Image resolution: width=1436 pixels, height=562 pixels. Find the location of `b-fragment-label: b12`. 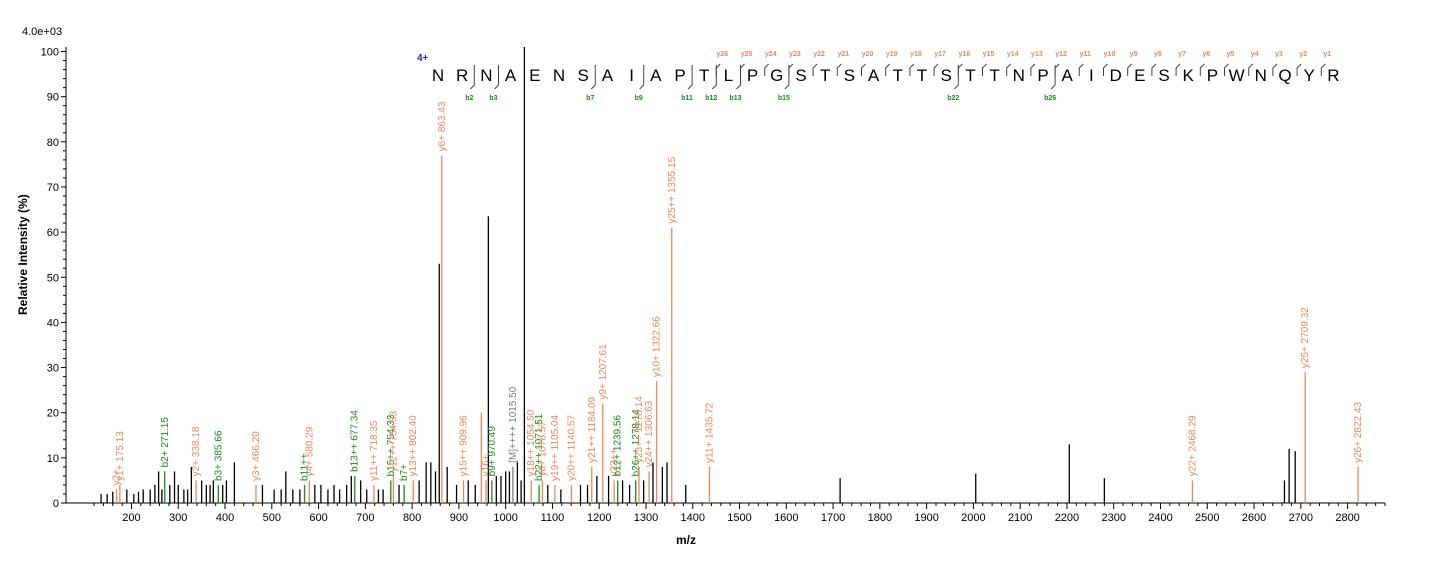

b-fragment-label: b12 is located at coordinates (711, 98).